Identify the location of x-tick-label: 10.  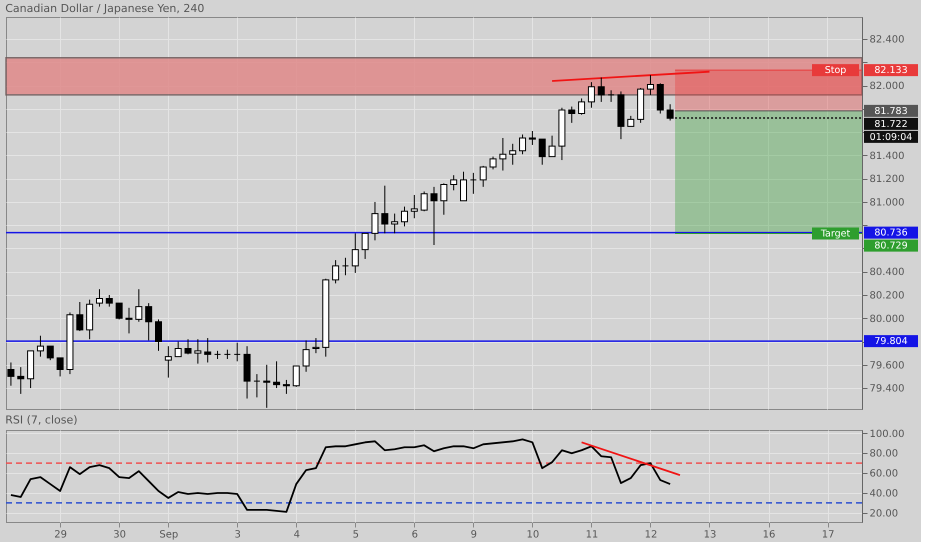
(533, 535).